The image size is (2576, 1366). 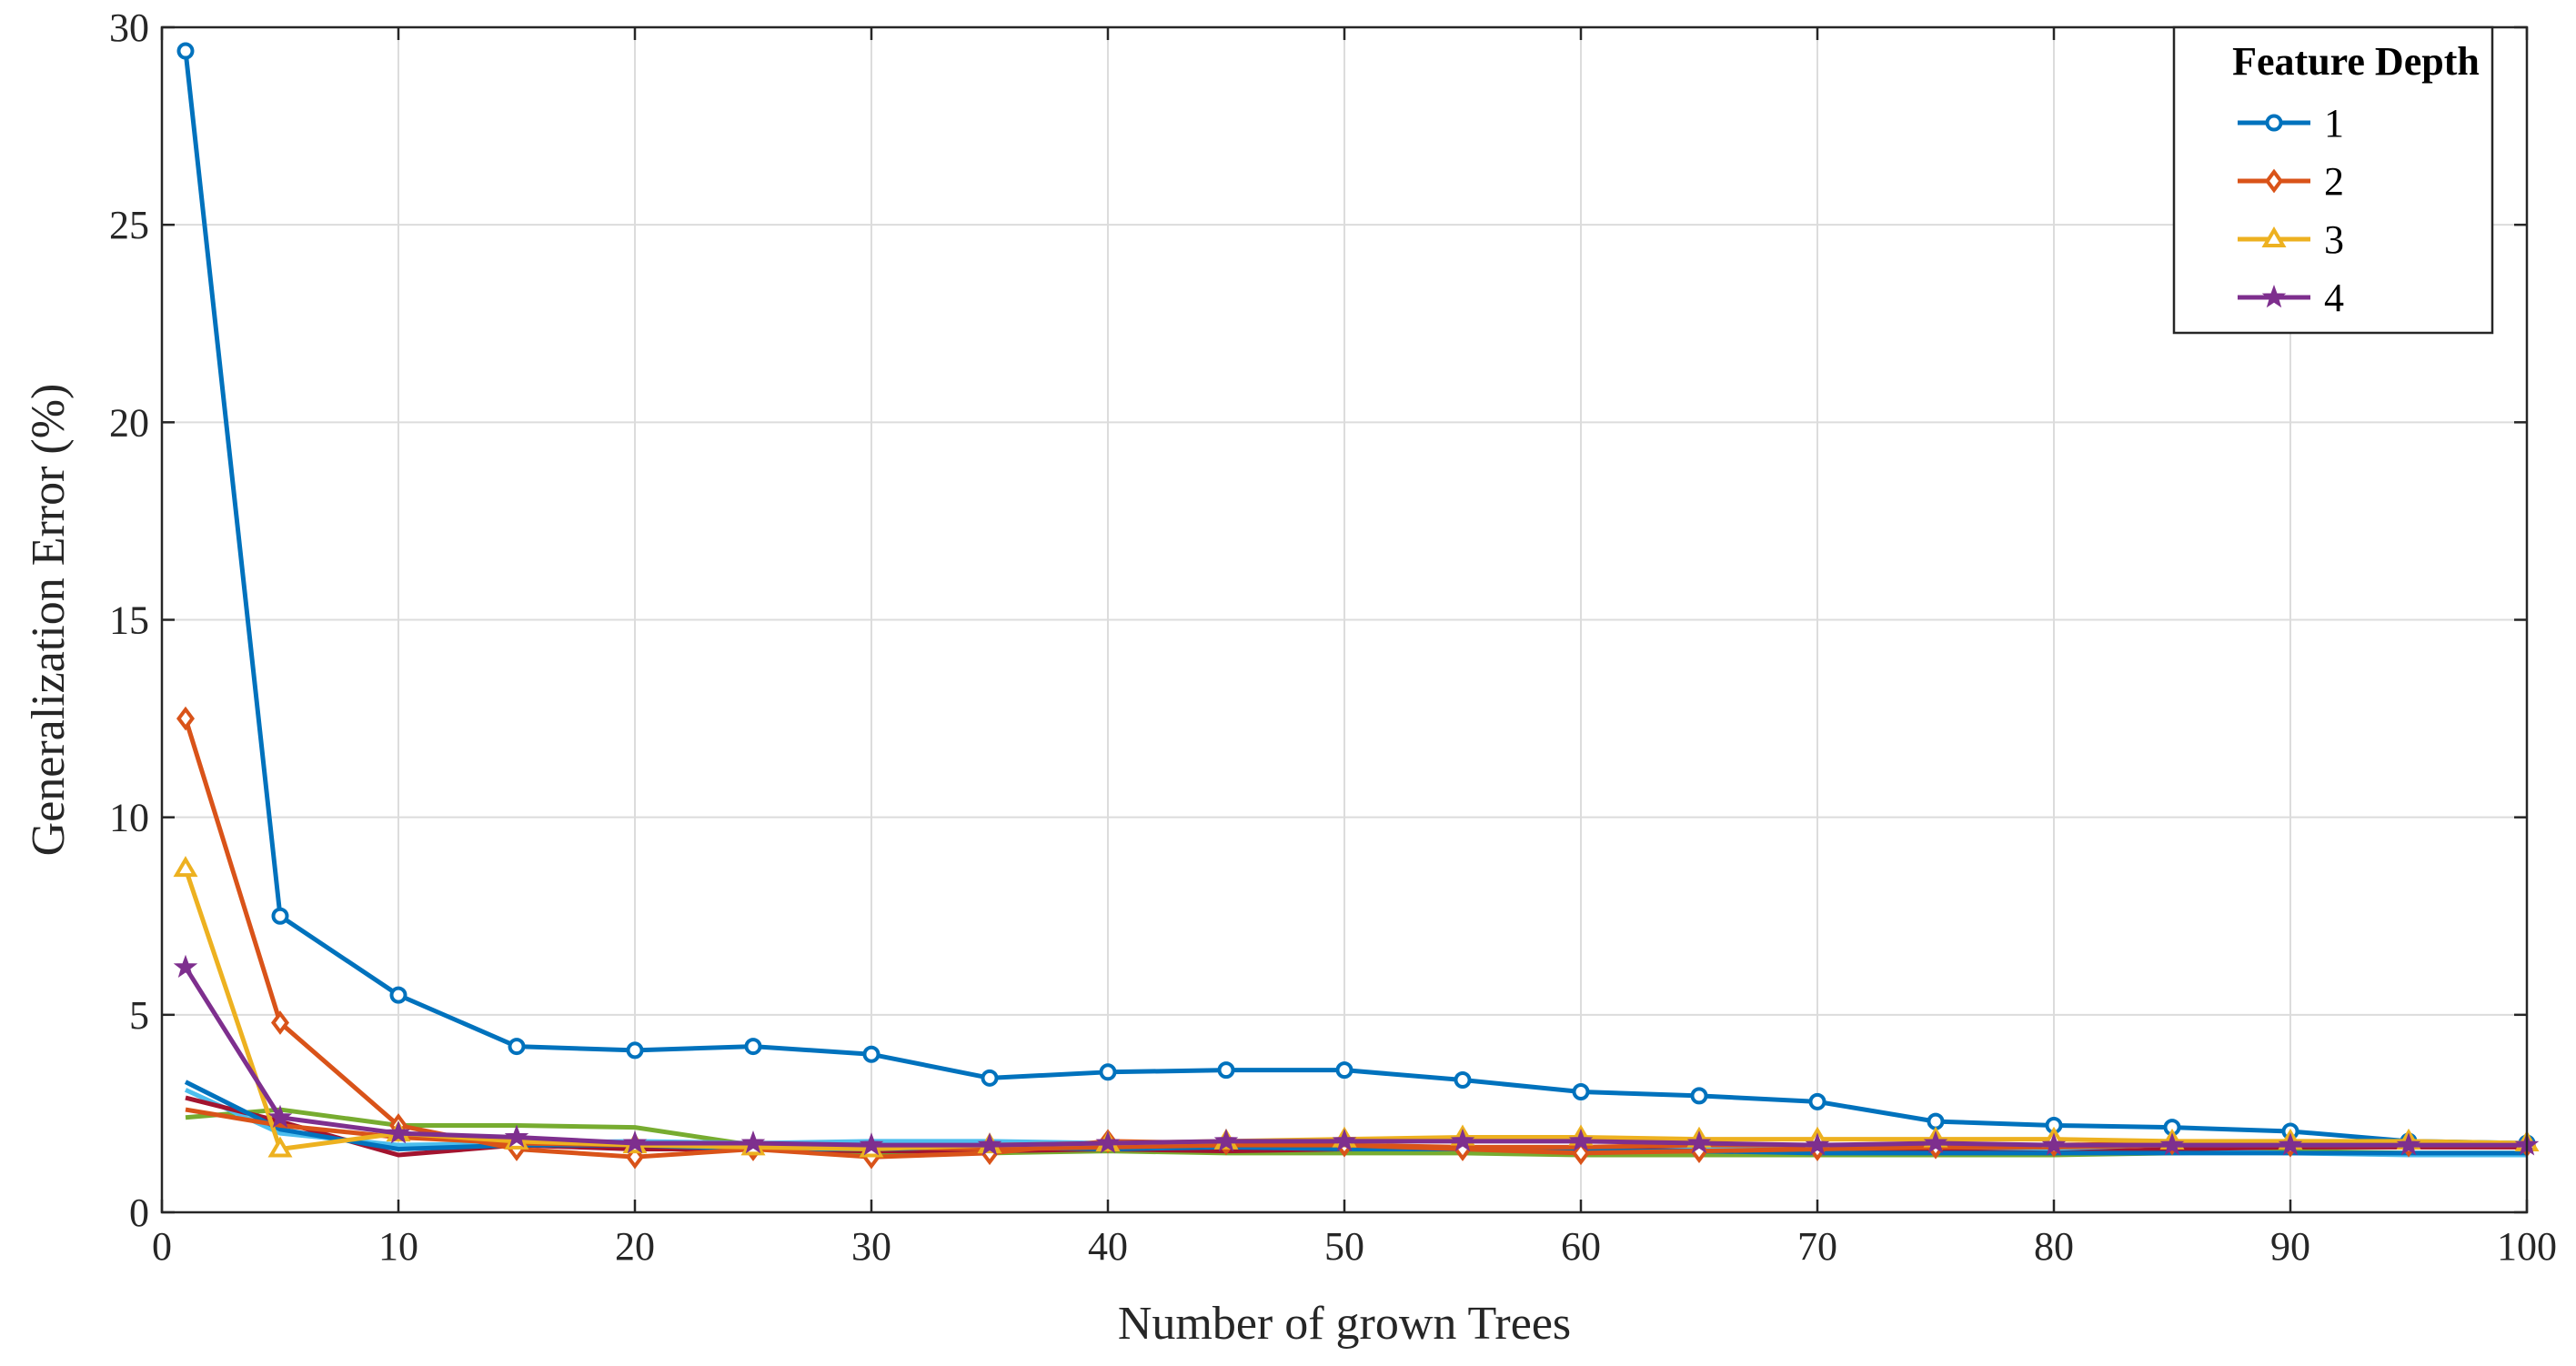 What do you see at coordinates (2291, 123) in the screenshot?
I see `legend-item-1: 1` at bounding box center [2291, 123].